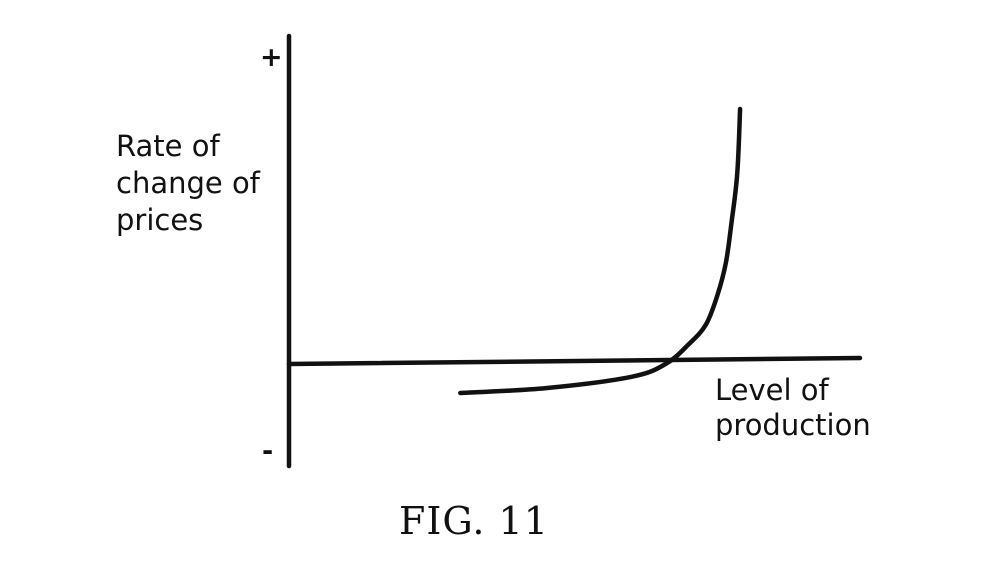 The width and height of the screenshot is (1000, 575). Describe the element at coordinates (474, 521) in the screenshot. I see `figure-caption: FIG. 11` at that location.